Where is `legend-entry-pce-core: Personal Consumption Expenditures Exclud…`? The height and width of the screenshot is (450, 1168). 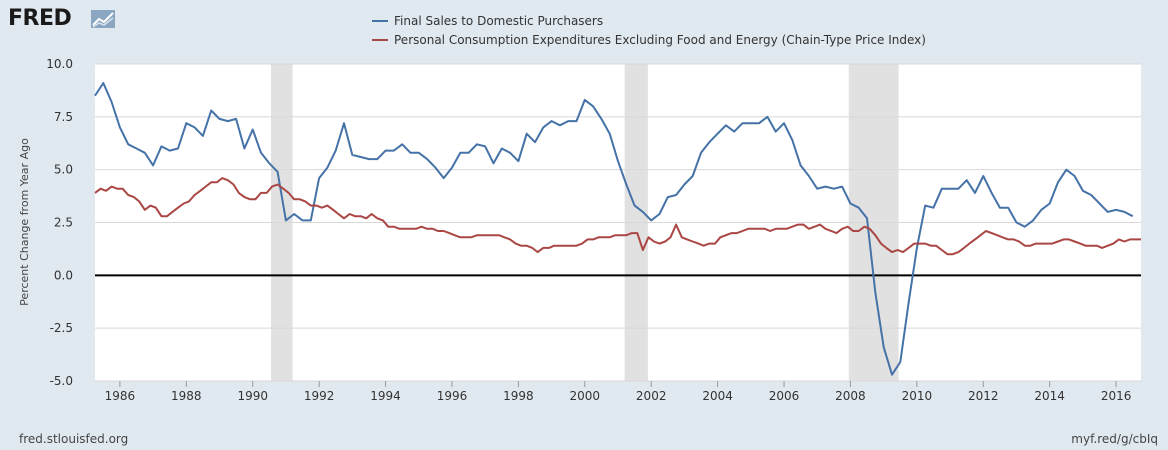 legend-entry-pce-core: Personal Consumption Expenditures Exclud… is located at coordinates (649, 39).